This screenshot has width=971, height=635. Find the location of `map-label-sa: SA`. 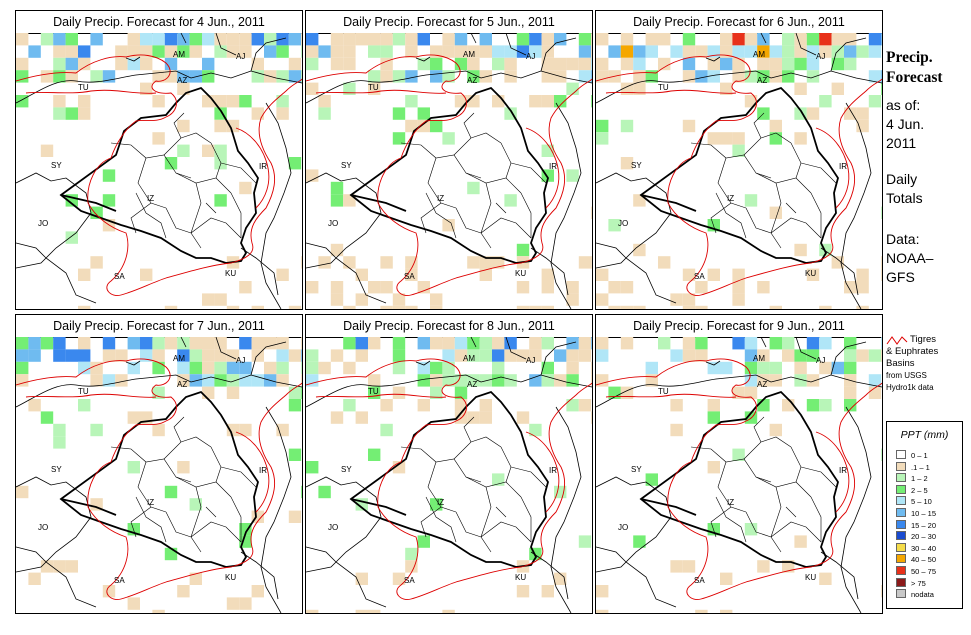

map-label-sa: SA is located at coordinates (119, 276).